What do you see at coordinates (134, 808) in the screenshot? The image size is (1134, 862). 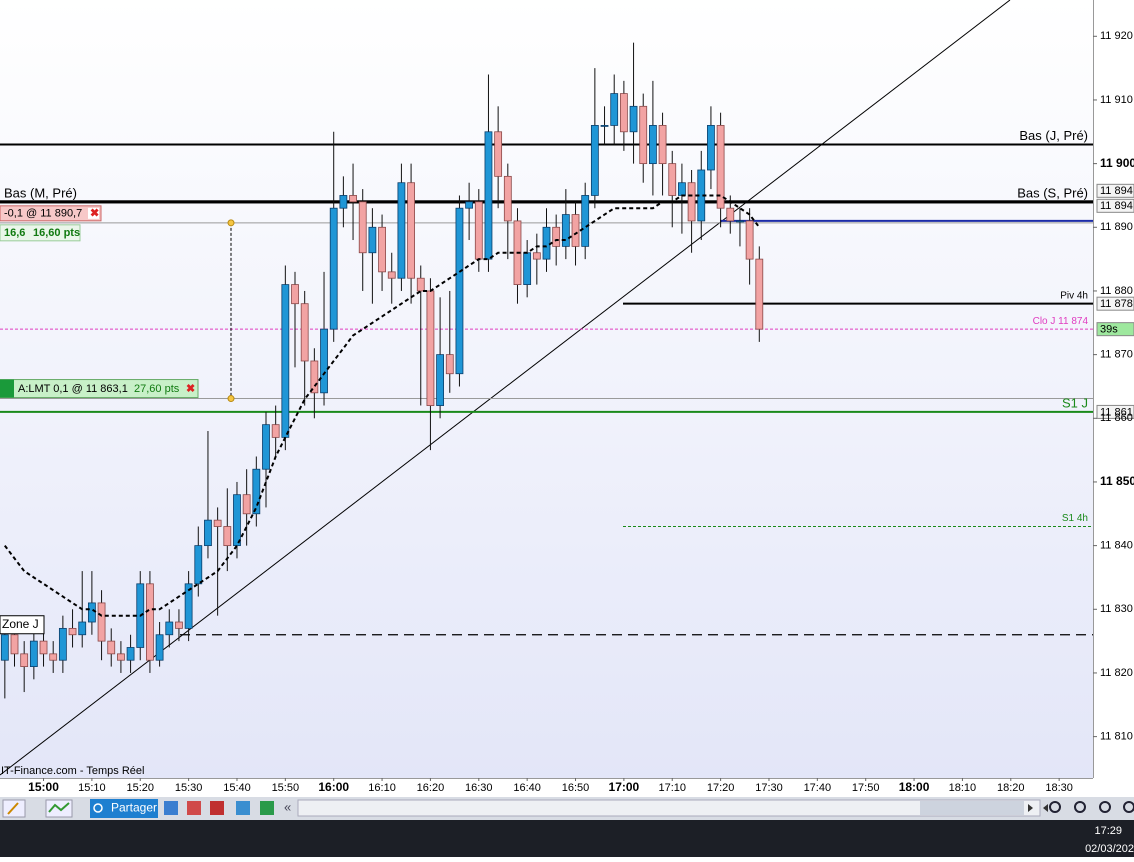 I see `share-label: Partager` at bounding box center [134, 808].